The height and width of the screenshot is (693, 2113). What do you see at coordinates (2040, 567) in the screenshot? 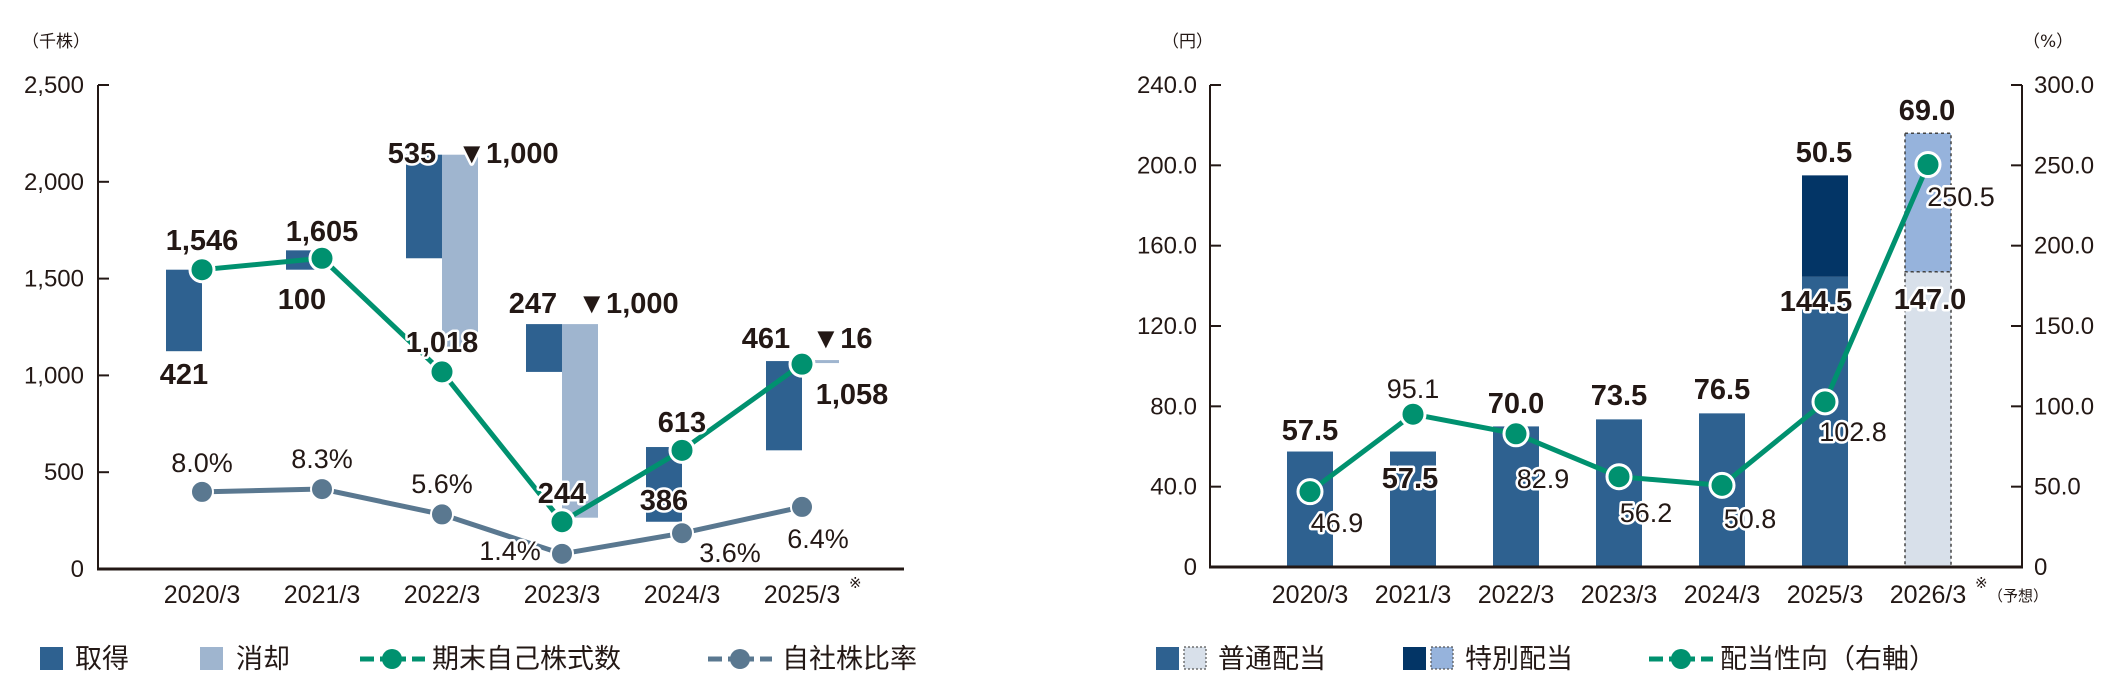
I see `y-tick-label-right: 0` at bounding box center [2040, 567].